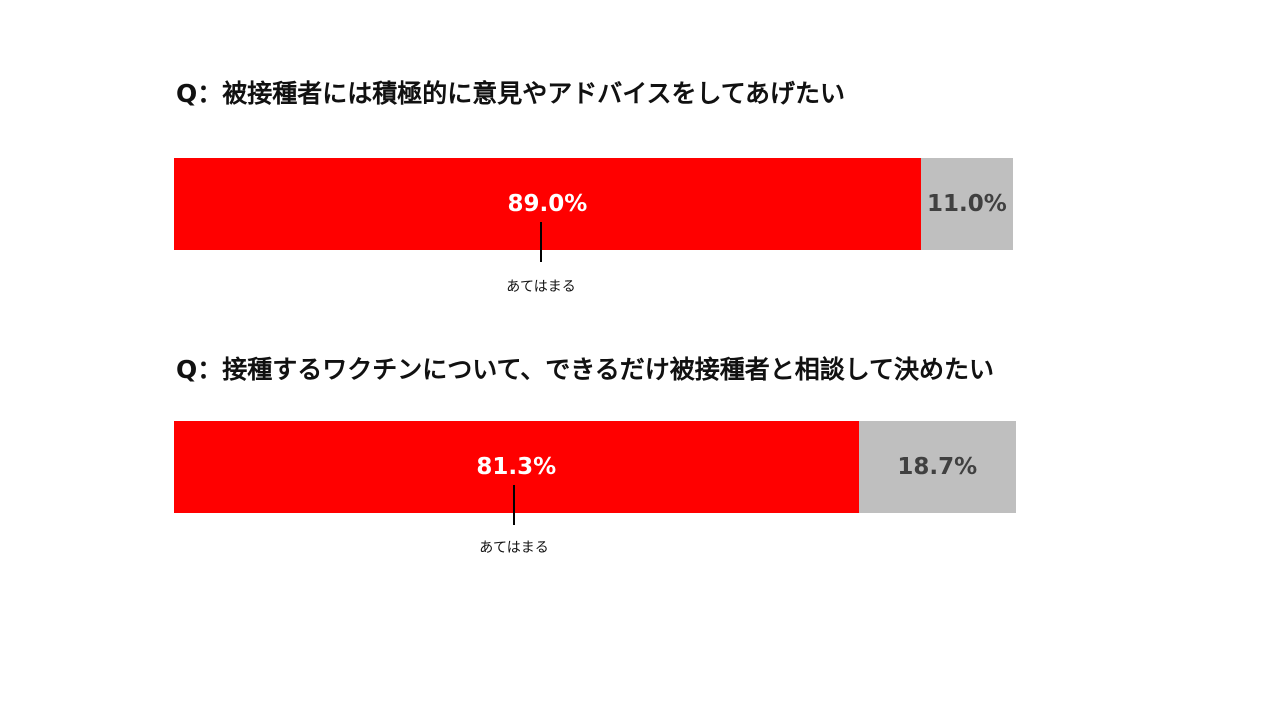 The height and width of the screenshot is (720, 1280). What do you see at coordinates (541, 287) in the screenshot?
I see `chart-1-annotation: あてはまる` at bounding box center [541, 287].